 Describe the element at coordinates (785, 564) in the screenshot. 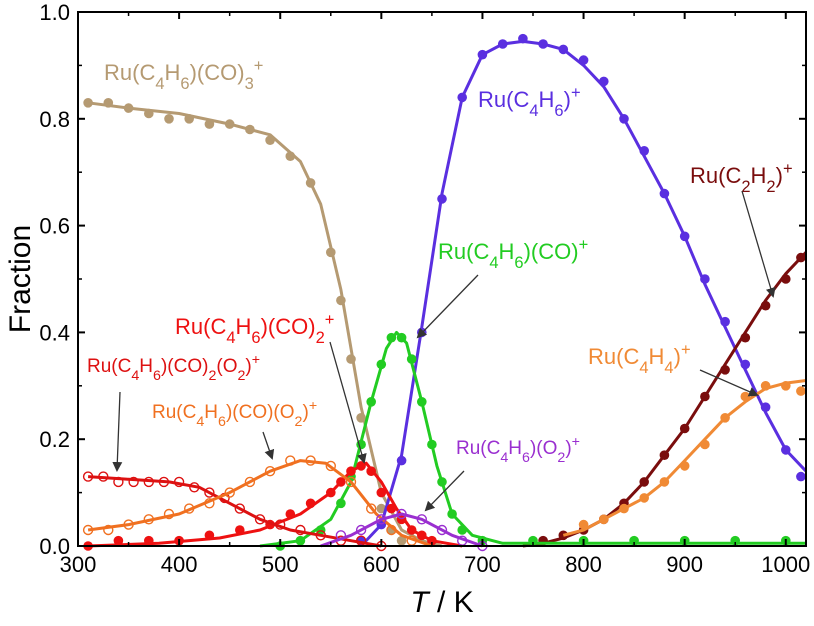

I see `x-tick-label: 1000` at that location.